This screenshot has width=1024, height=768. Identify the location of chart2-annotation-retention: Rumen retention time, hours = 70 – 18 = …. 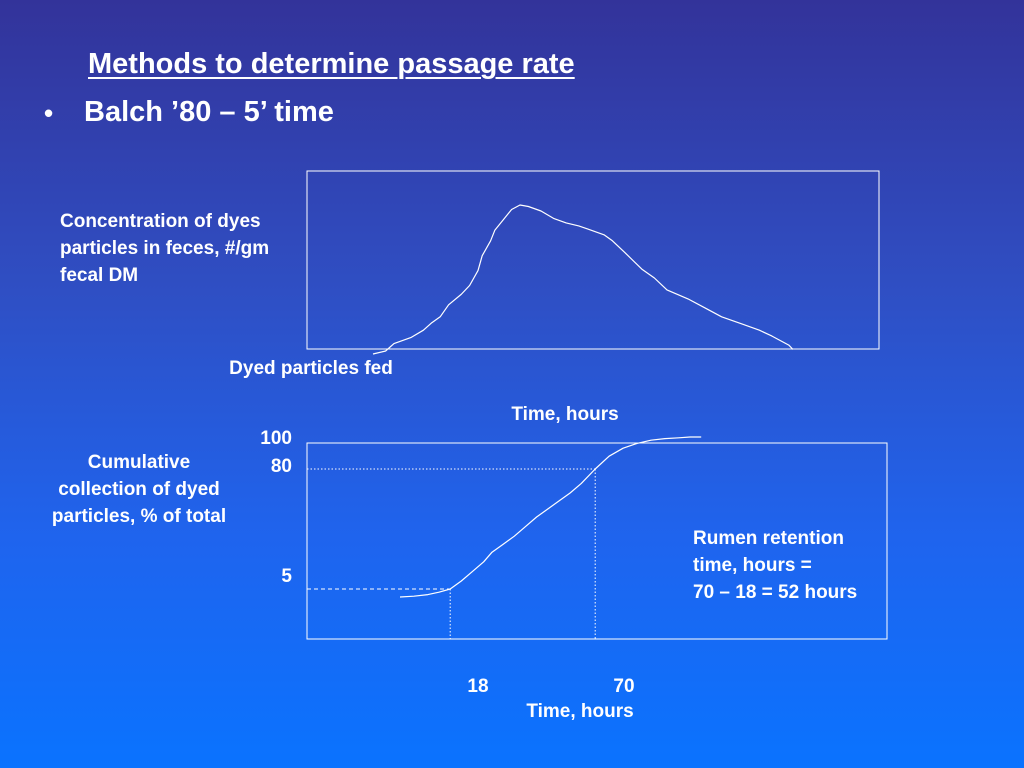
(775, 565).